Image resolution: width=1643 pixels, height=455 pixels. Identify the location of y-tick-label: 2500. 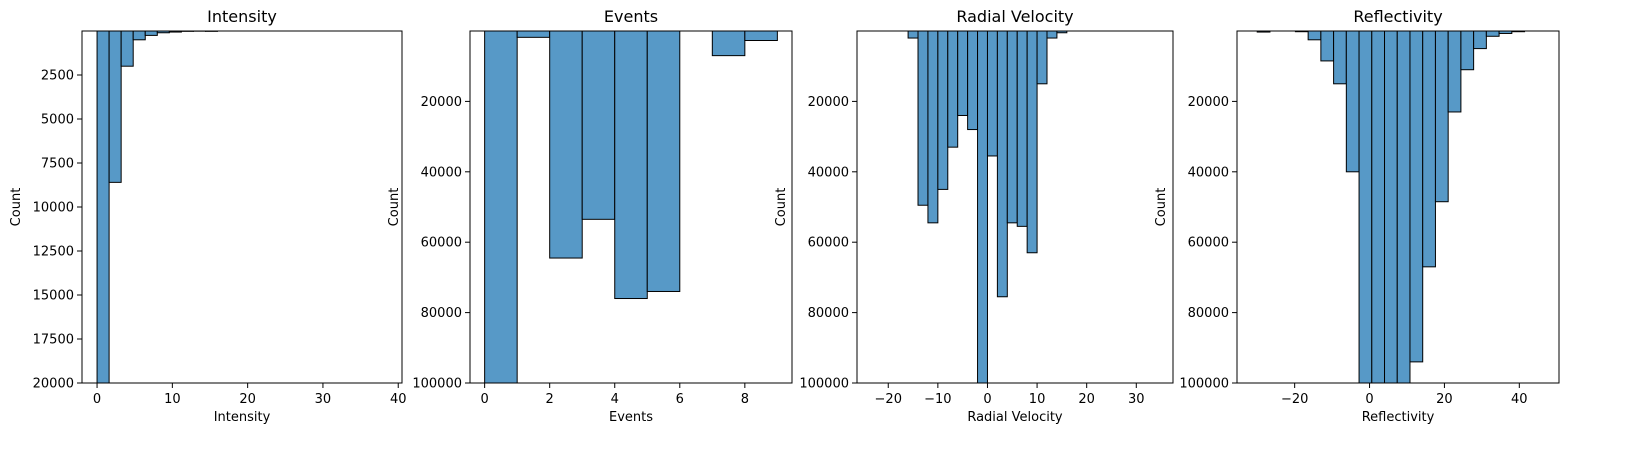
(57, 76).